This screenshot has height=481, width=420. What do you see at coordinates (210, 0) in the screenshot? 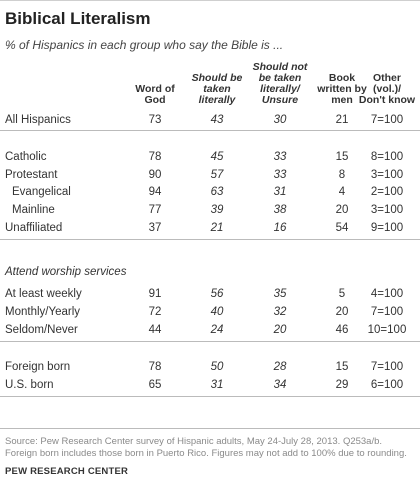
I see `top-divider` at bounding box center [210, 0].